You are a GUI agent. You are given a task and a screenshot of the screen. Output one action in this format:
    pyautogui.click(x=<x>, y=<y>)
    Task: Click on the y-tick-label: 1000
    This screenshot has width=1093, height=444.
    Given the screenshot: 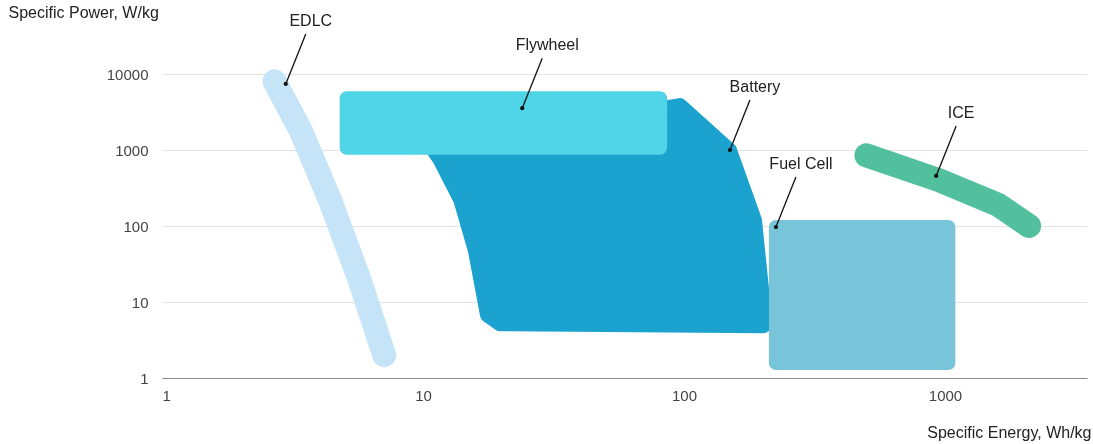 What is the action you would take?
    pyautogui.click(x=132, y=150)
    